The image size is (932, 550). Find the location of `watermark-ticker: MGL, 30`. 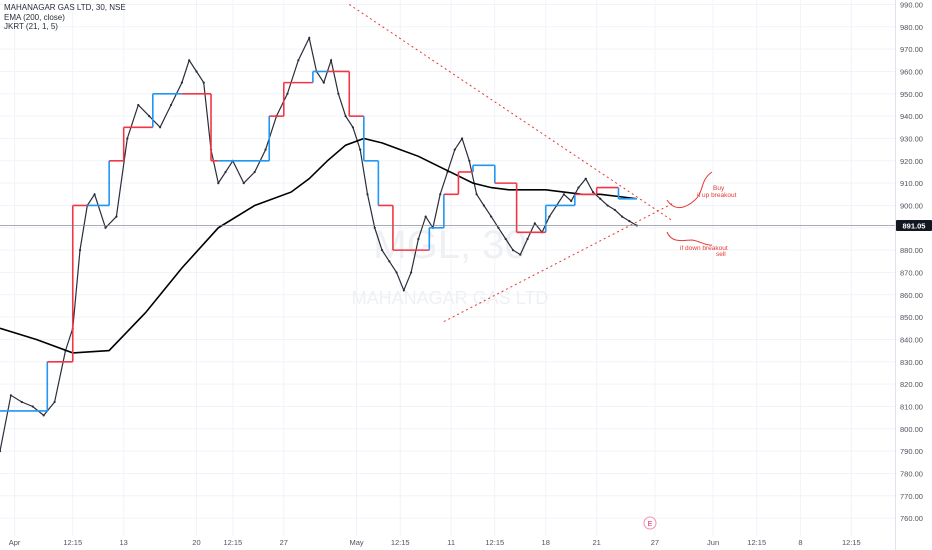

watermark-ticker: MGL, 30 is located at coordinates (449, 245).